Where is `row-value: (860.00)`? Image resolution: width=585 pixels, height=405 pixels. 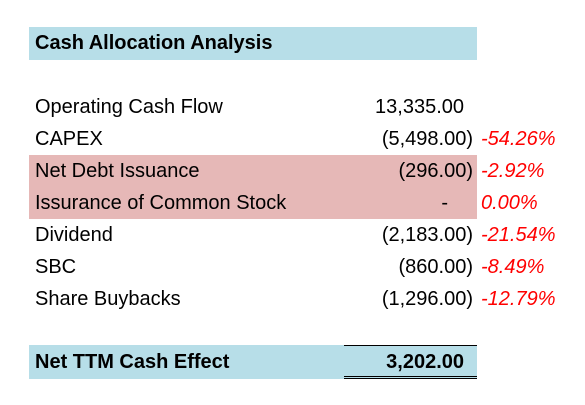 row-value: (860.00) is located at coordinates (436, 267).